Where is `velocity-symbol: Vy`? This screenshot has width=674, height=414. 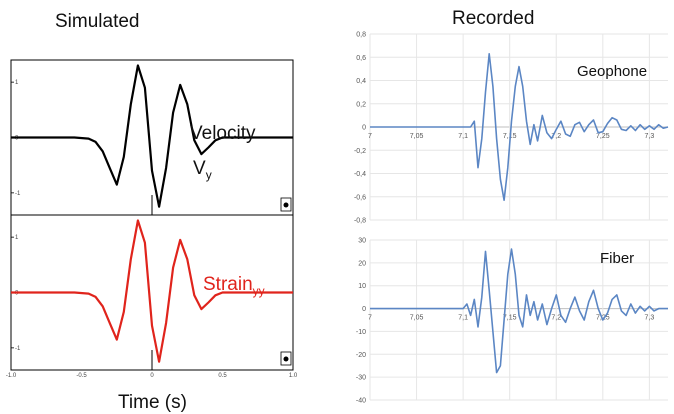 velocity-symbol: Vy is located at coordinates (202, 170).